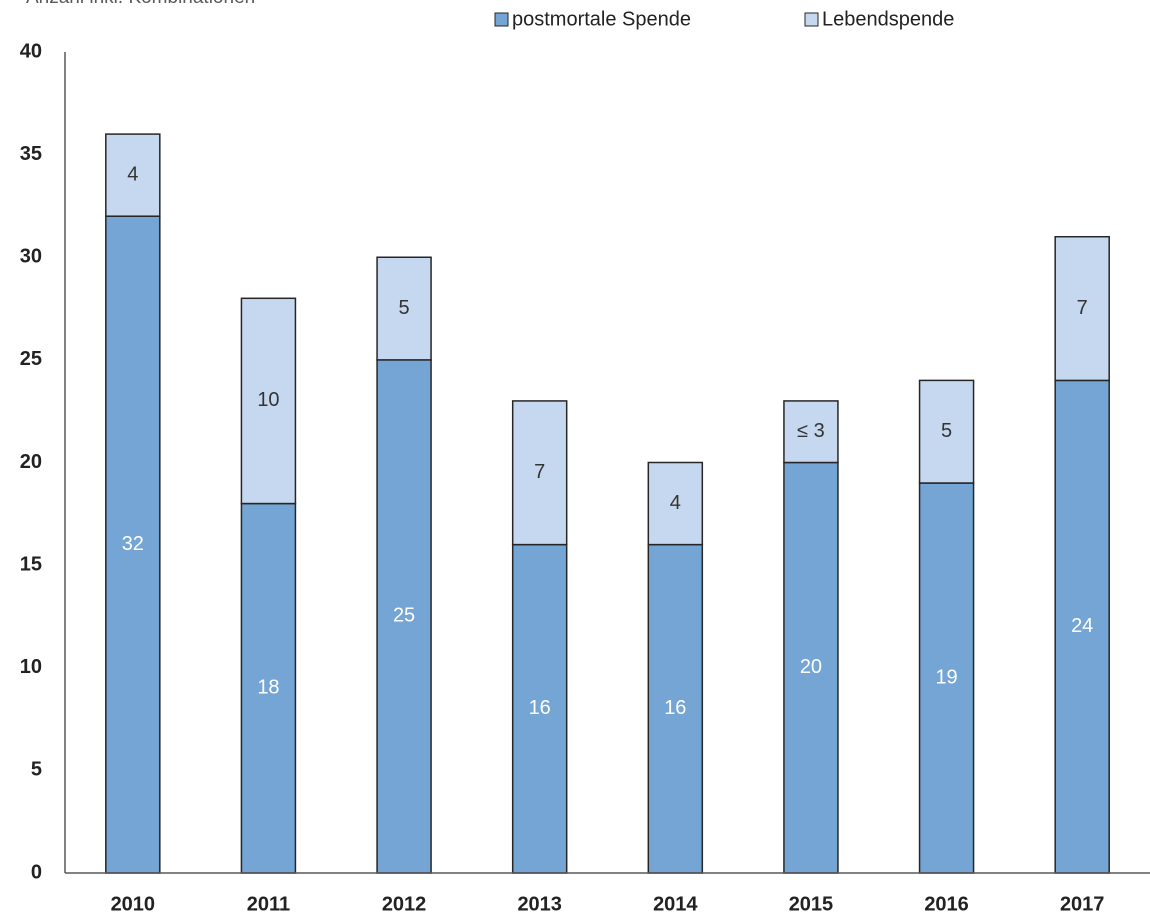  Describe the element at coordinates (539, 904) in the screenshot. I see `x-tick-label: 2013` at that location.